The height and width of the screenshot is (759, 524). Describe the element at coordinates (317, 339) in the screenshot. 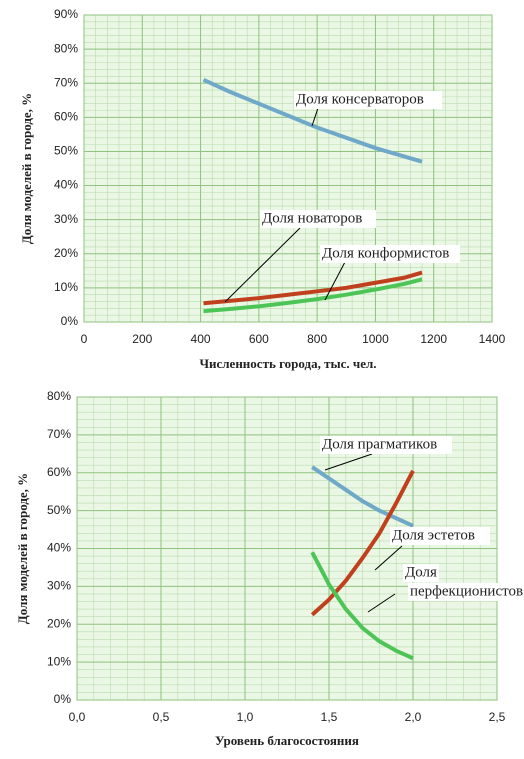

I see `x-tick-label: 800` at that location.